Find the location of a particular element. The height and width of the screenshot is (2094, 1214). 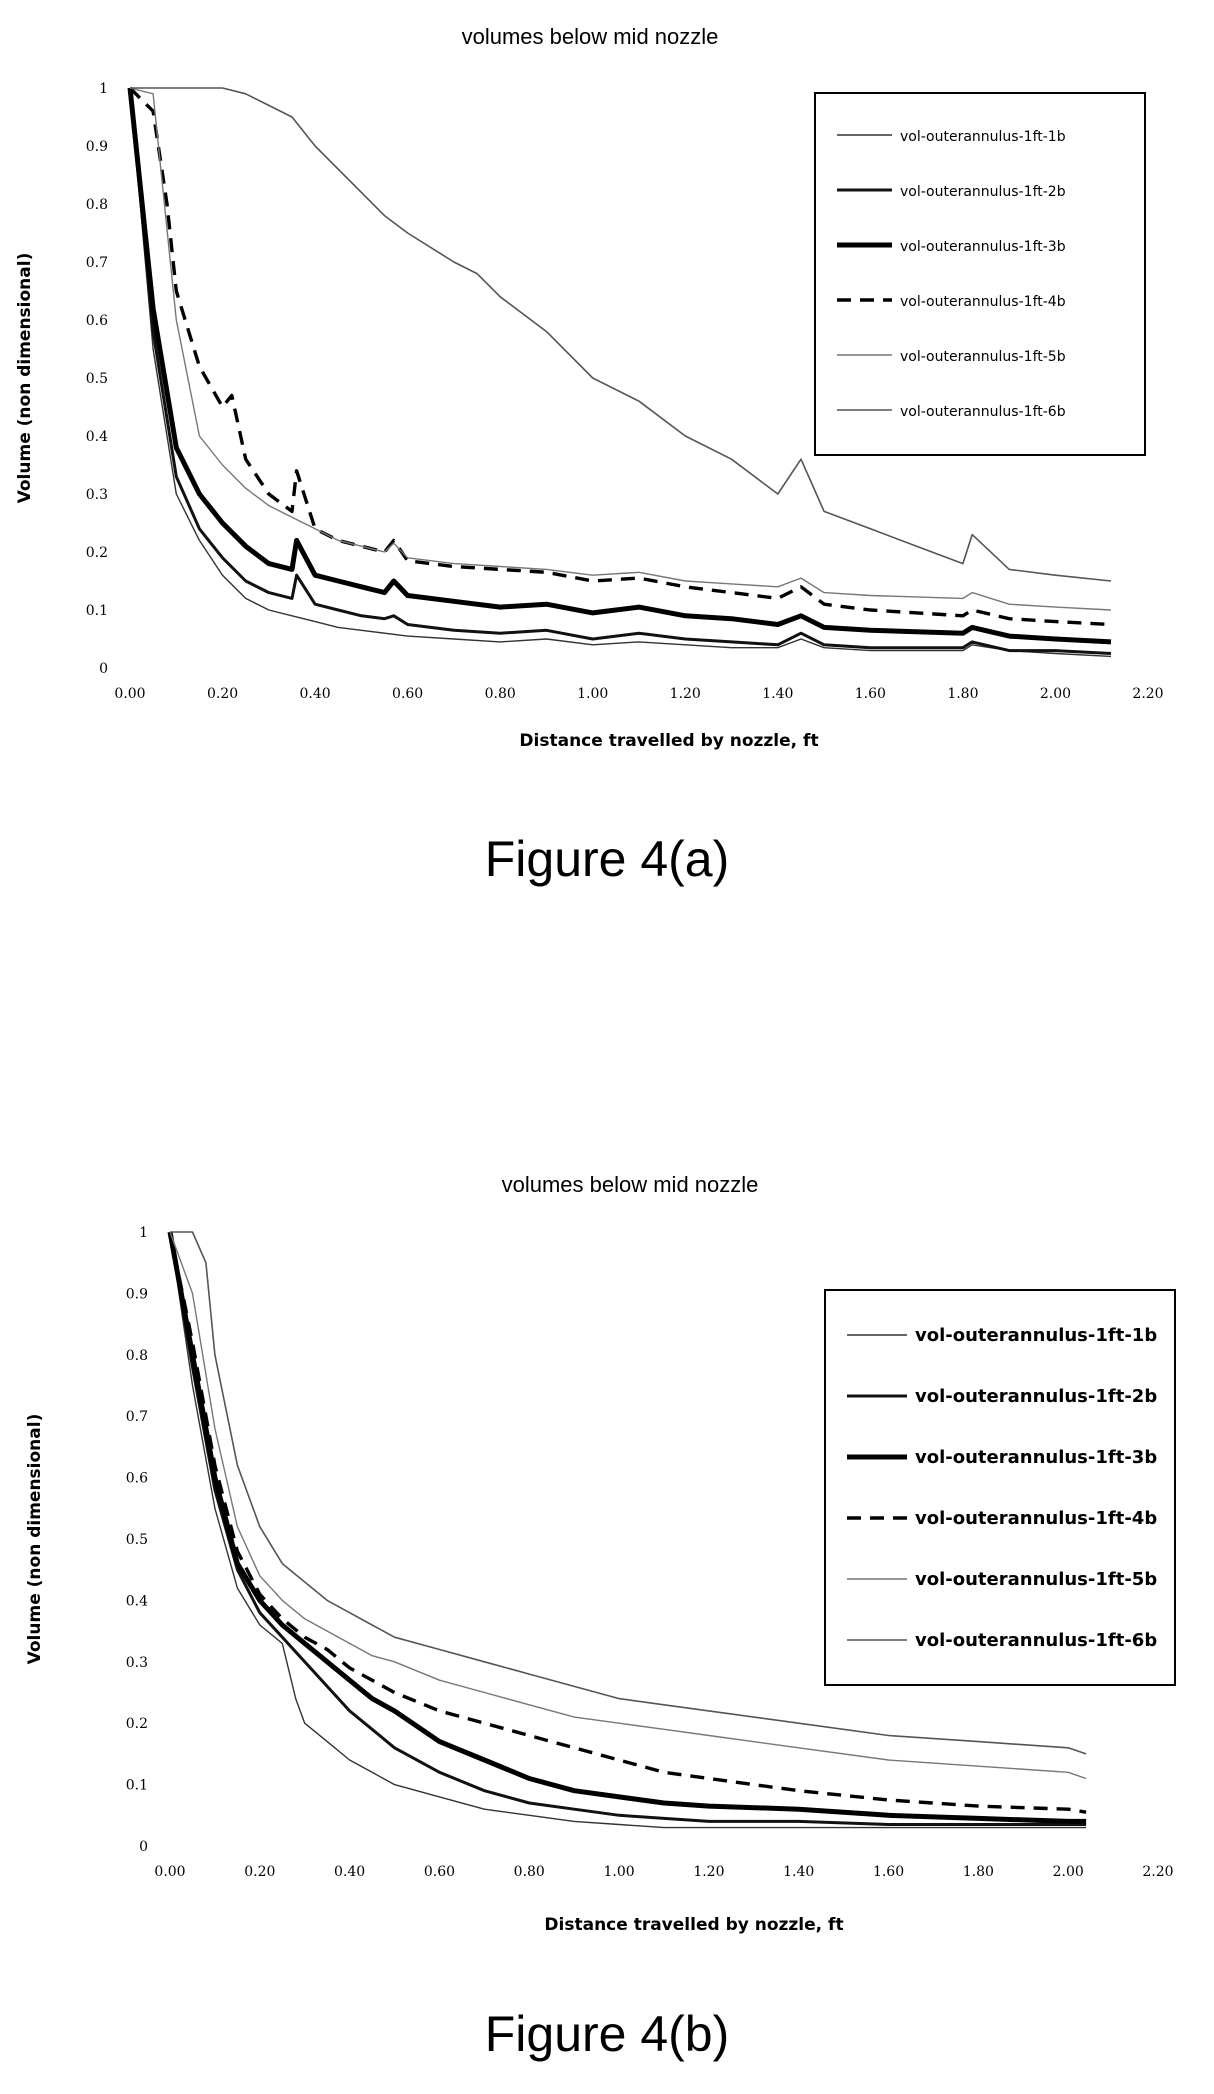

figure-caption-b: Figure 4(b) is located at coordinates (607, 2034).